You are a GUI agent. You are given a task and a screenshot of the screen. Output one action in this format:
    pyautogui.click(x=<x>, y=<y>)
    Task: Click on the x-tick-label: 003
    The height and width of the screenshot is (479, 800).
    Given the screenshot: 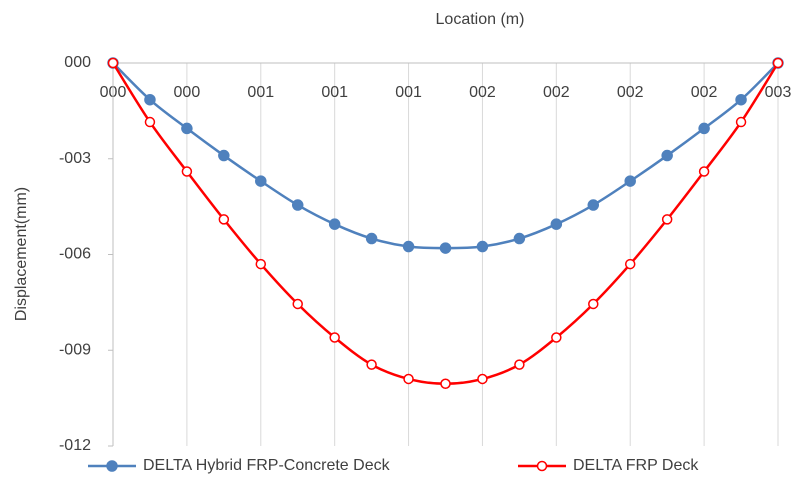 What is the action you would take?
    pyautogui.click(x=778, y=92)
    